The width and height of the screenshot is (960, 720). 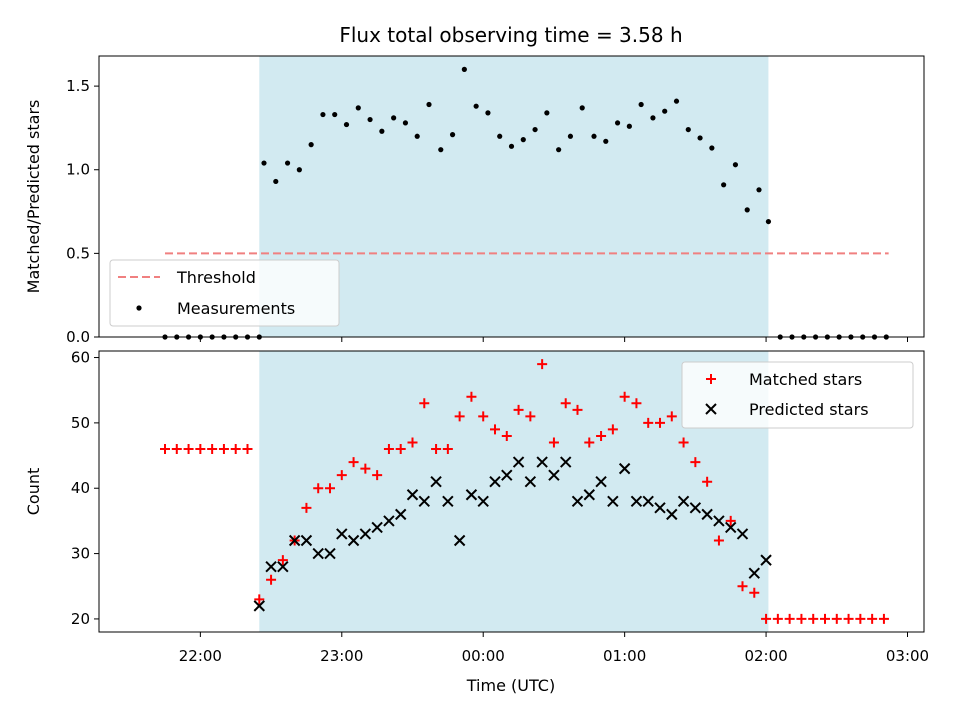 What do you see at coordinates (510, 35) in the screenshot?
I see `chart-title: Flux total observing time = 3.58 h` at bounding box center [510, 35].